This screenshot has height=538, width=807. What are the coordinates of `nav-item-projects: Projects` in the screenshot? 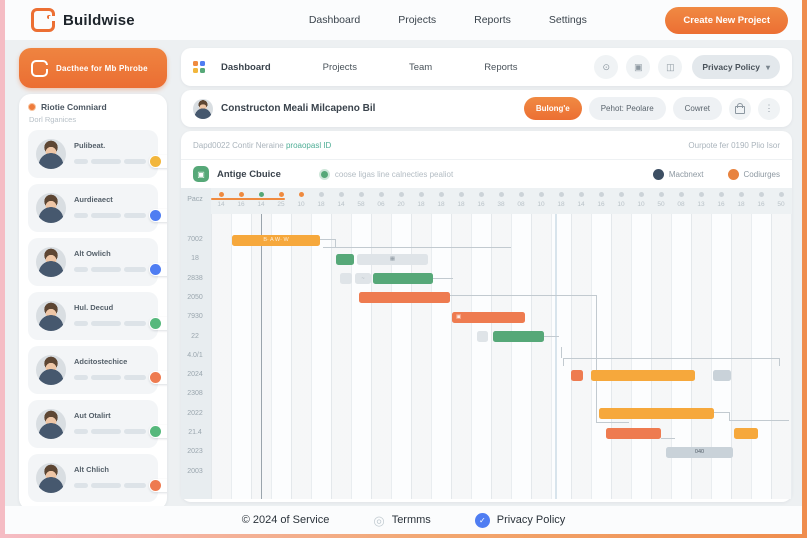 It's located at (417, 20).